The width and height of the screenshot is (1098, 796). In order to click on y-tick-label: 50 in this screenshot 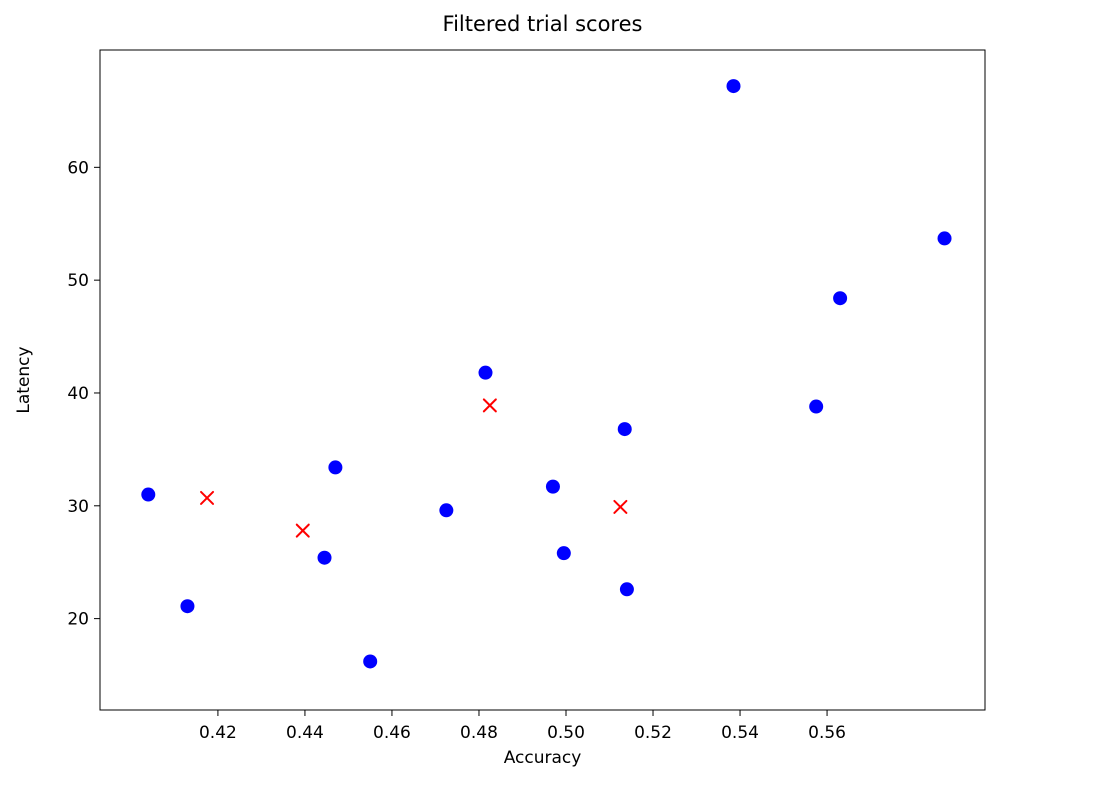, I will do `click(78, 281)`.